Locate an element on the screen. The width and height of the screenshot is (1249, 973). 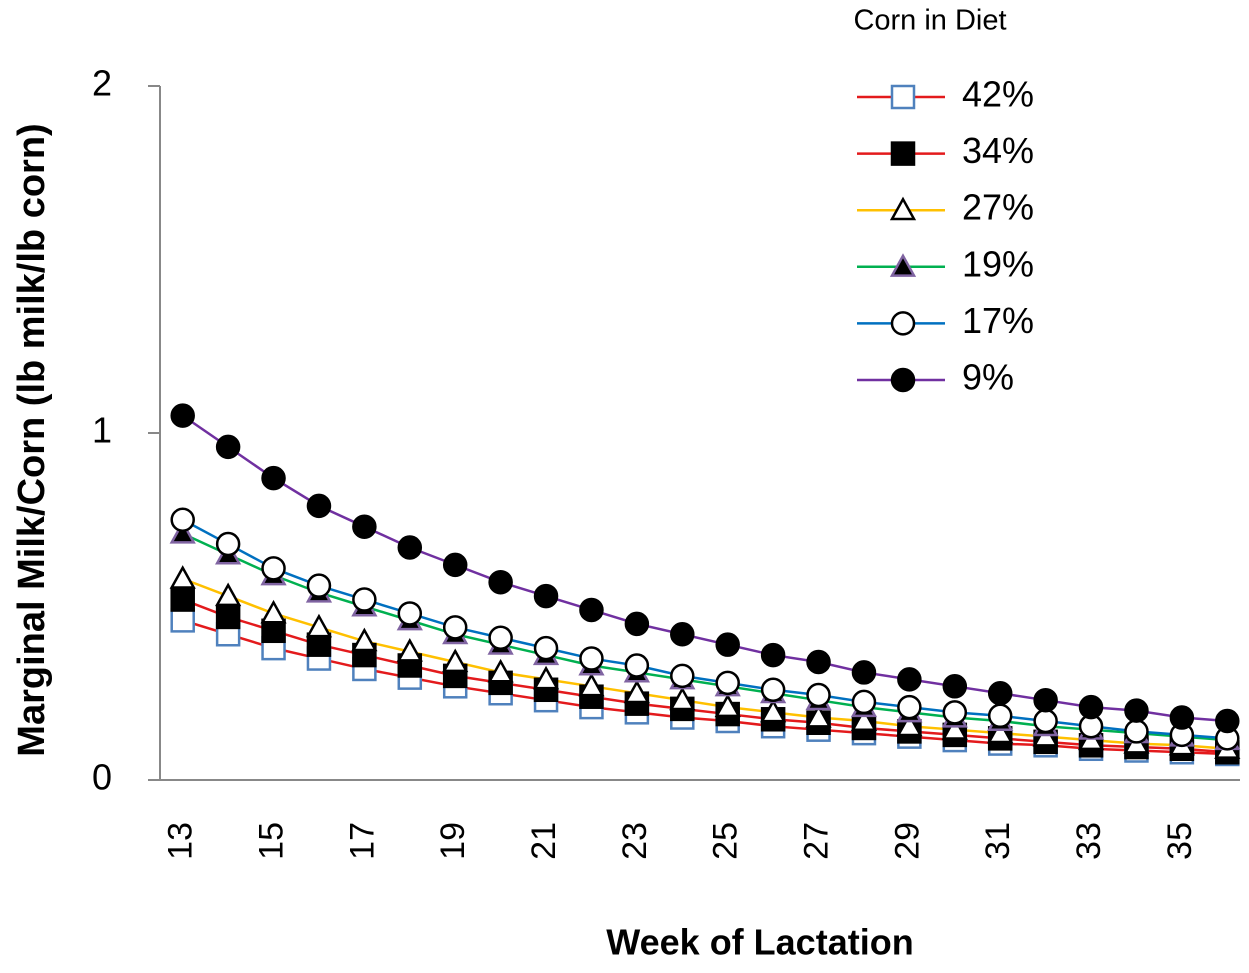
y-axis-title: Marginal Milk/Corn (lb milk/lb corn) is located at coordinates (32, 439).